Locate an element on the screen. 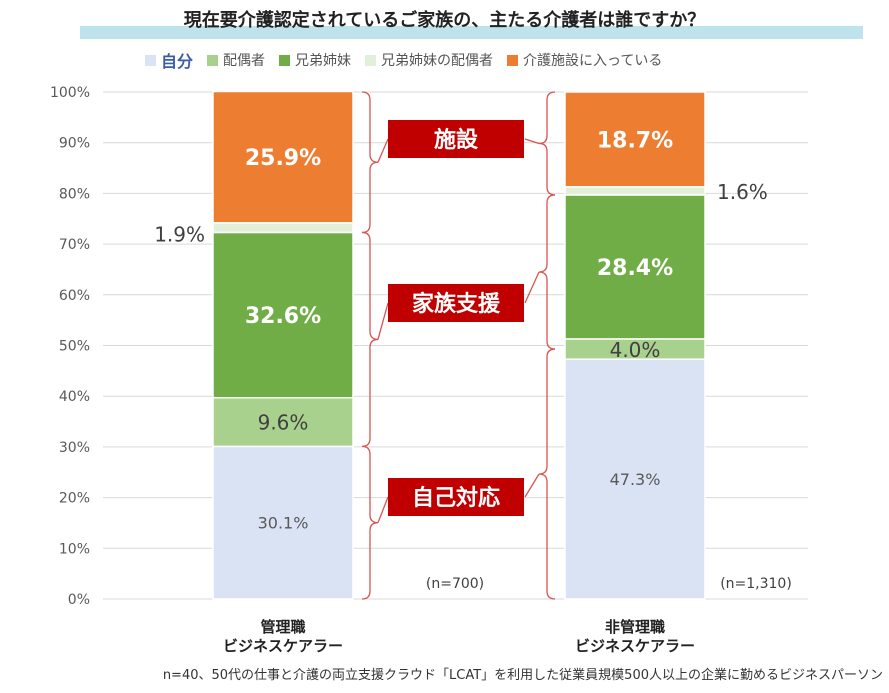 The width and height of the screenshot is (889, 693). y-tick-label: 90% is located at coordinates (74, 144).